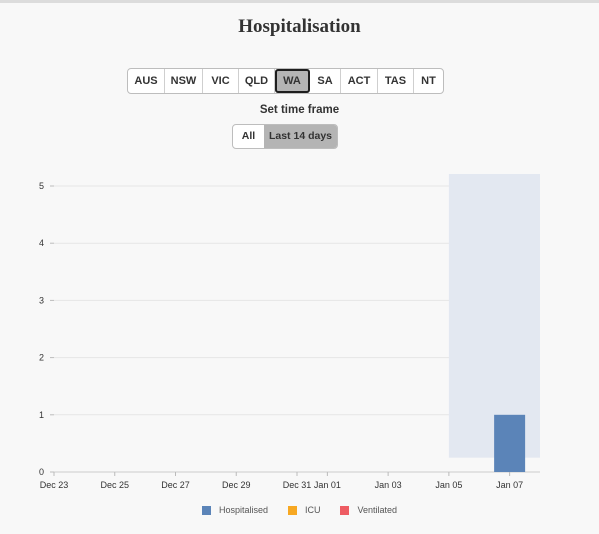 The height and width of the screenshot is (534, 599). What do you see at coordinates (248, 136) in the screenshot?
I see `timeframe-all-button: All` at bounding box center [248, 136].